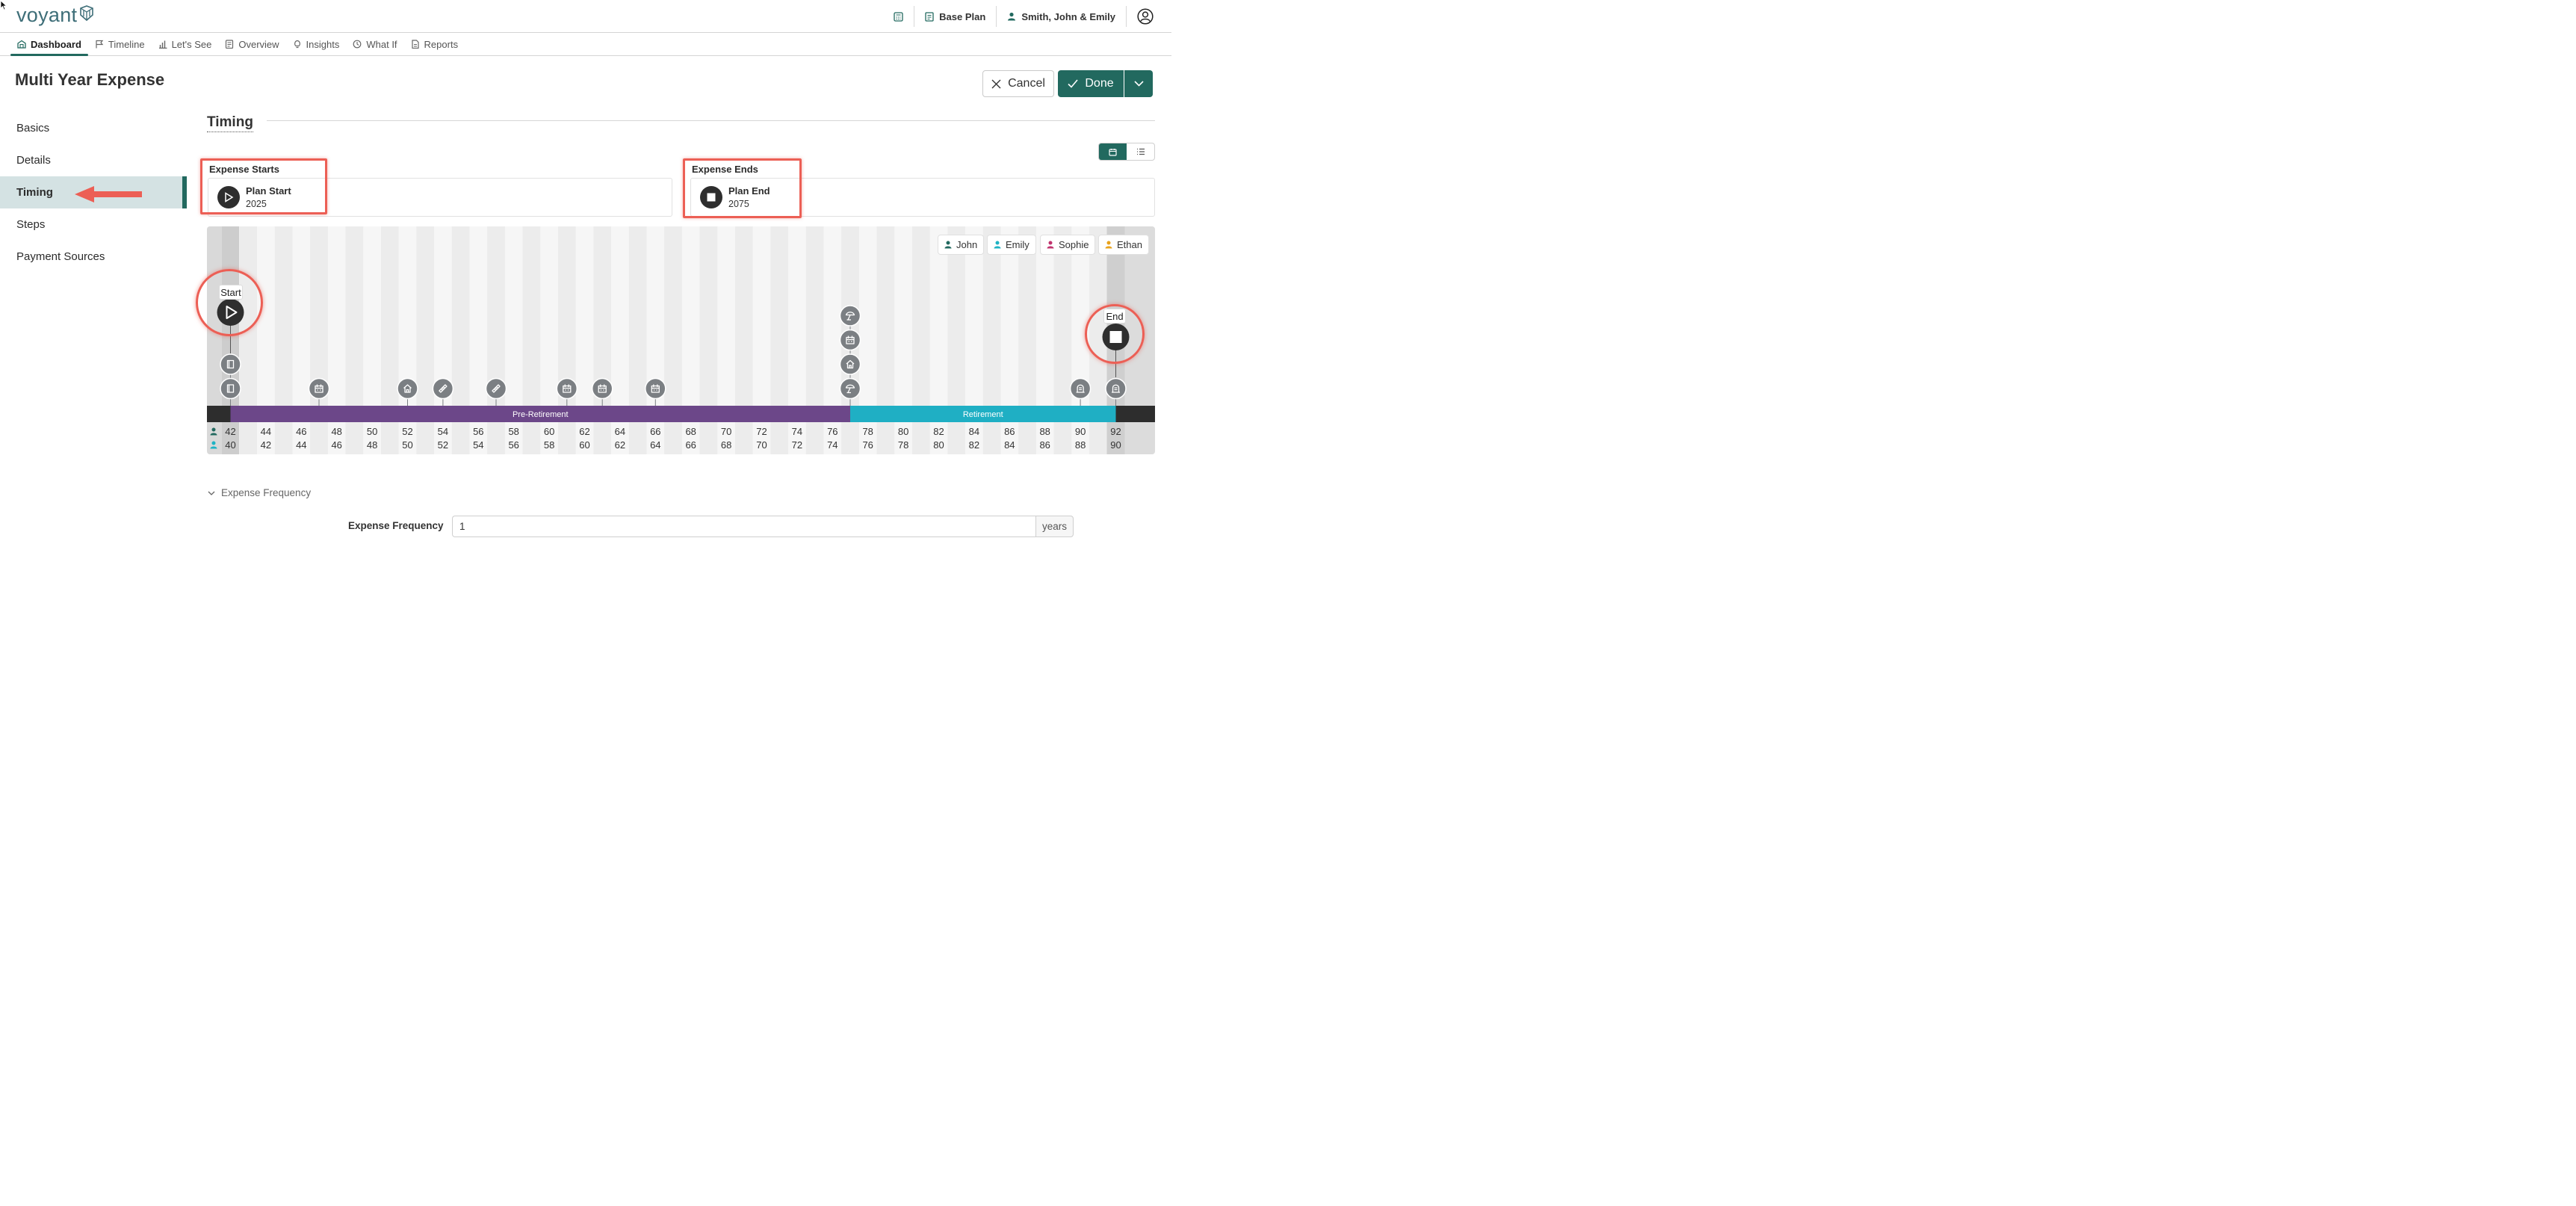 The height and width of the screenshot is (1206, 2576). What do you see at coordinates (922, 197) in the screenshot?
I see `expense-end-selector` at bounding box center [922, 197].